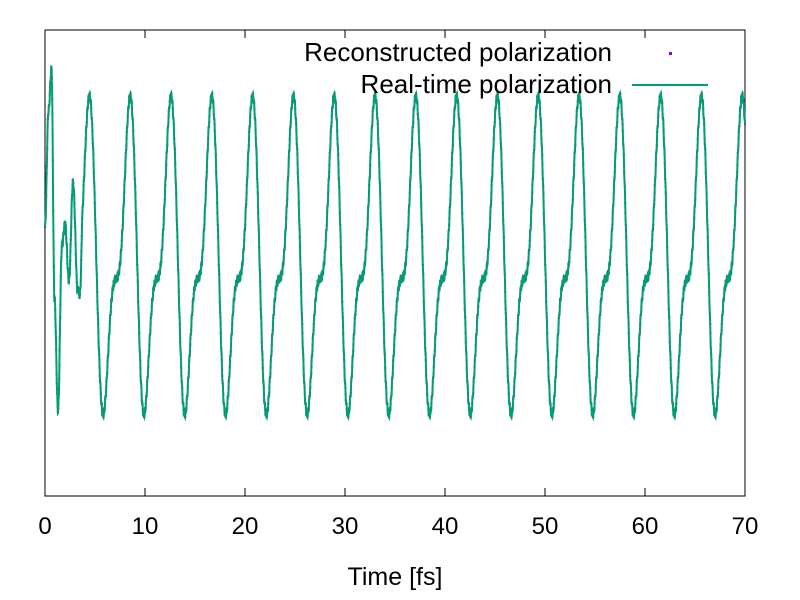  I want to click on legend-entry-realtime-label: Real-time polarization, so click(486, 84).